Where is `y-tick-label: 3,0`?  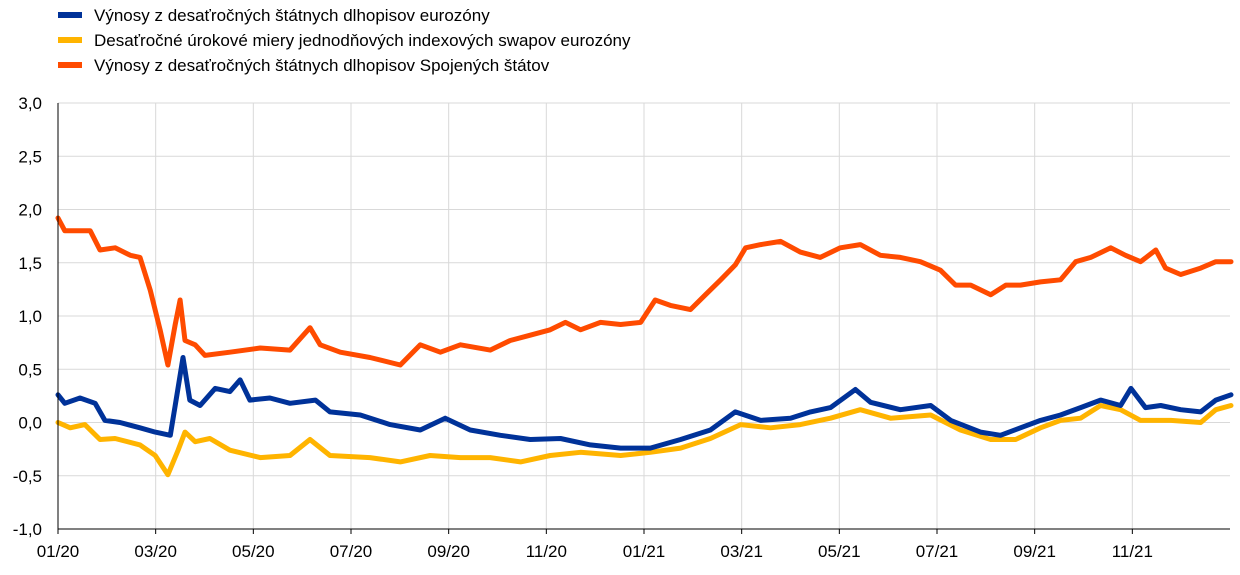
y-tick-label: 3,0 is located at coordinates (30, 103).